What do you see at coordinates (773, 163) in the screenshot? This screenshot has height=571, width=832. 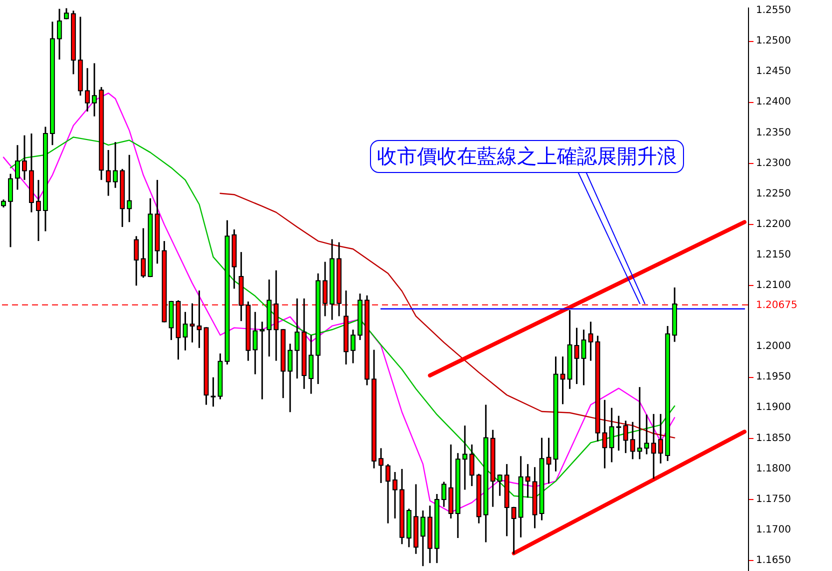 I see `y-tick-label: 1.2300` at bounding box center [773, 163].